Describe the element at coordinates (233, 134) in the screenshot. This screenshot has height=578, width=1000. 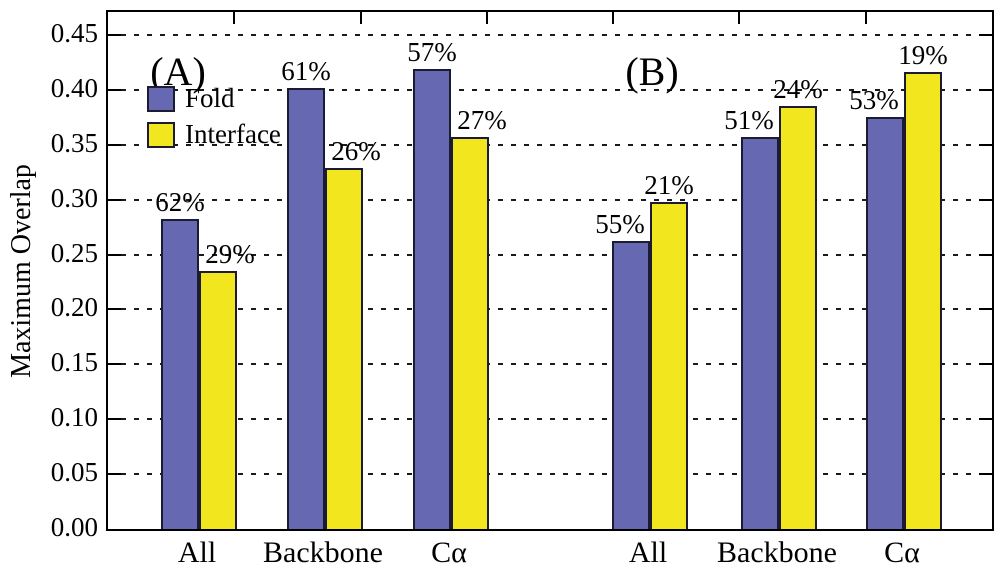
I see `legend-label-interface: Interface` at that location.